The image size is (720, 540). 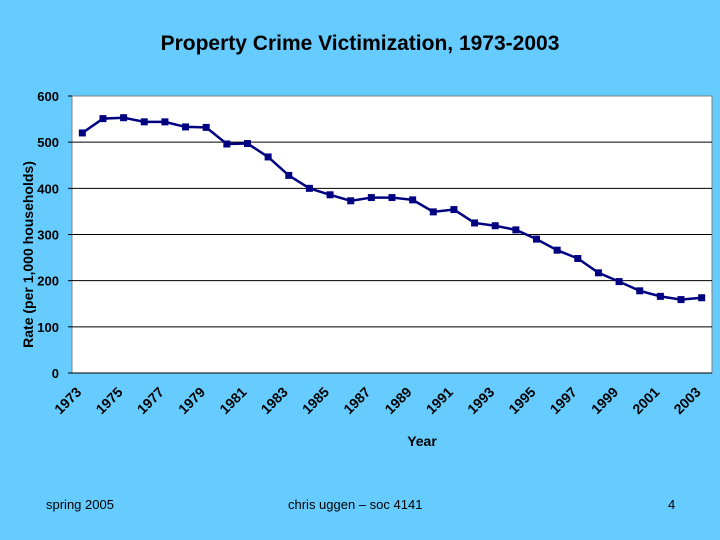 I want to click on x-tick-label: 1991, so click(x=439, y=400).